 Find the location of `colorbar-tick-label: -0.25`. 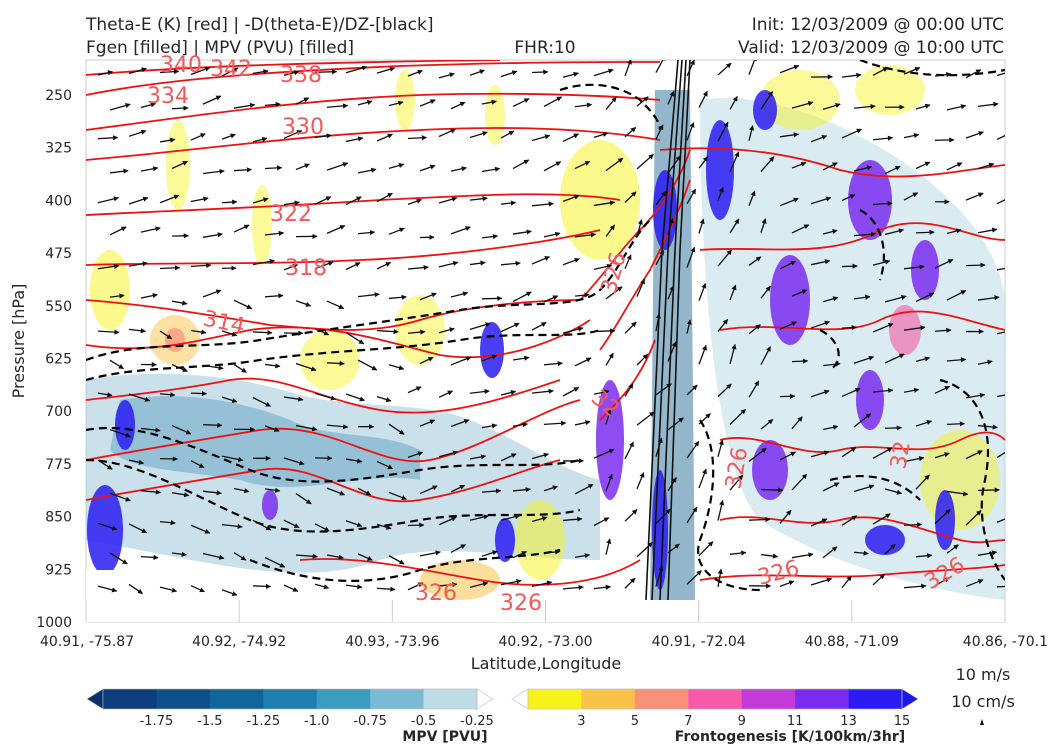

colorbar-tick-label: -0.25 is located at coordinates (477, 721).